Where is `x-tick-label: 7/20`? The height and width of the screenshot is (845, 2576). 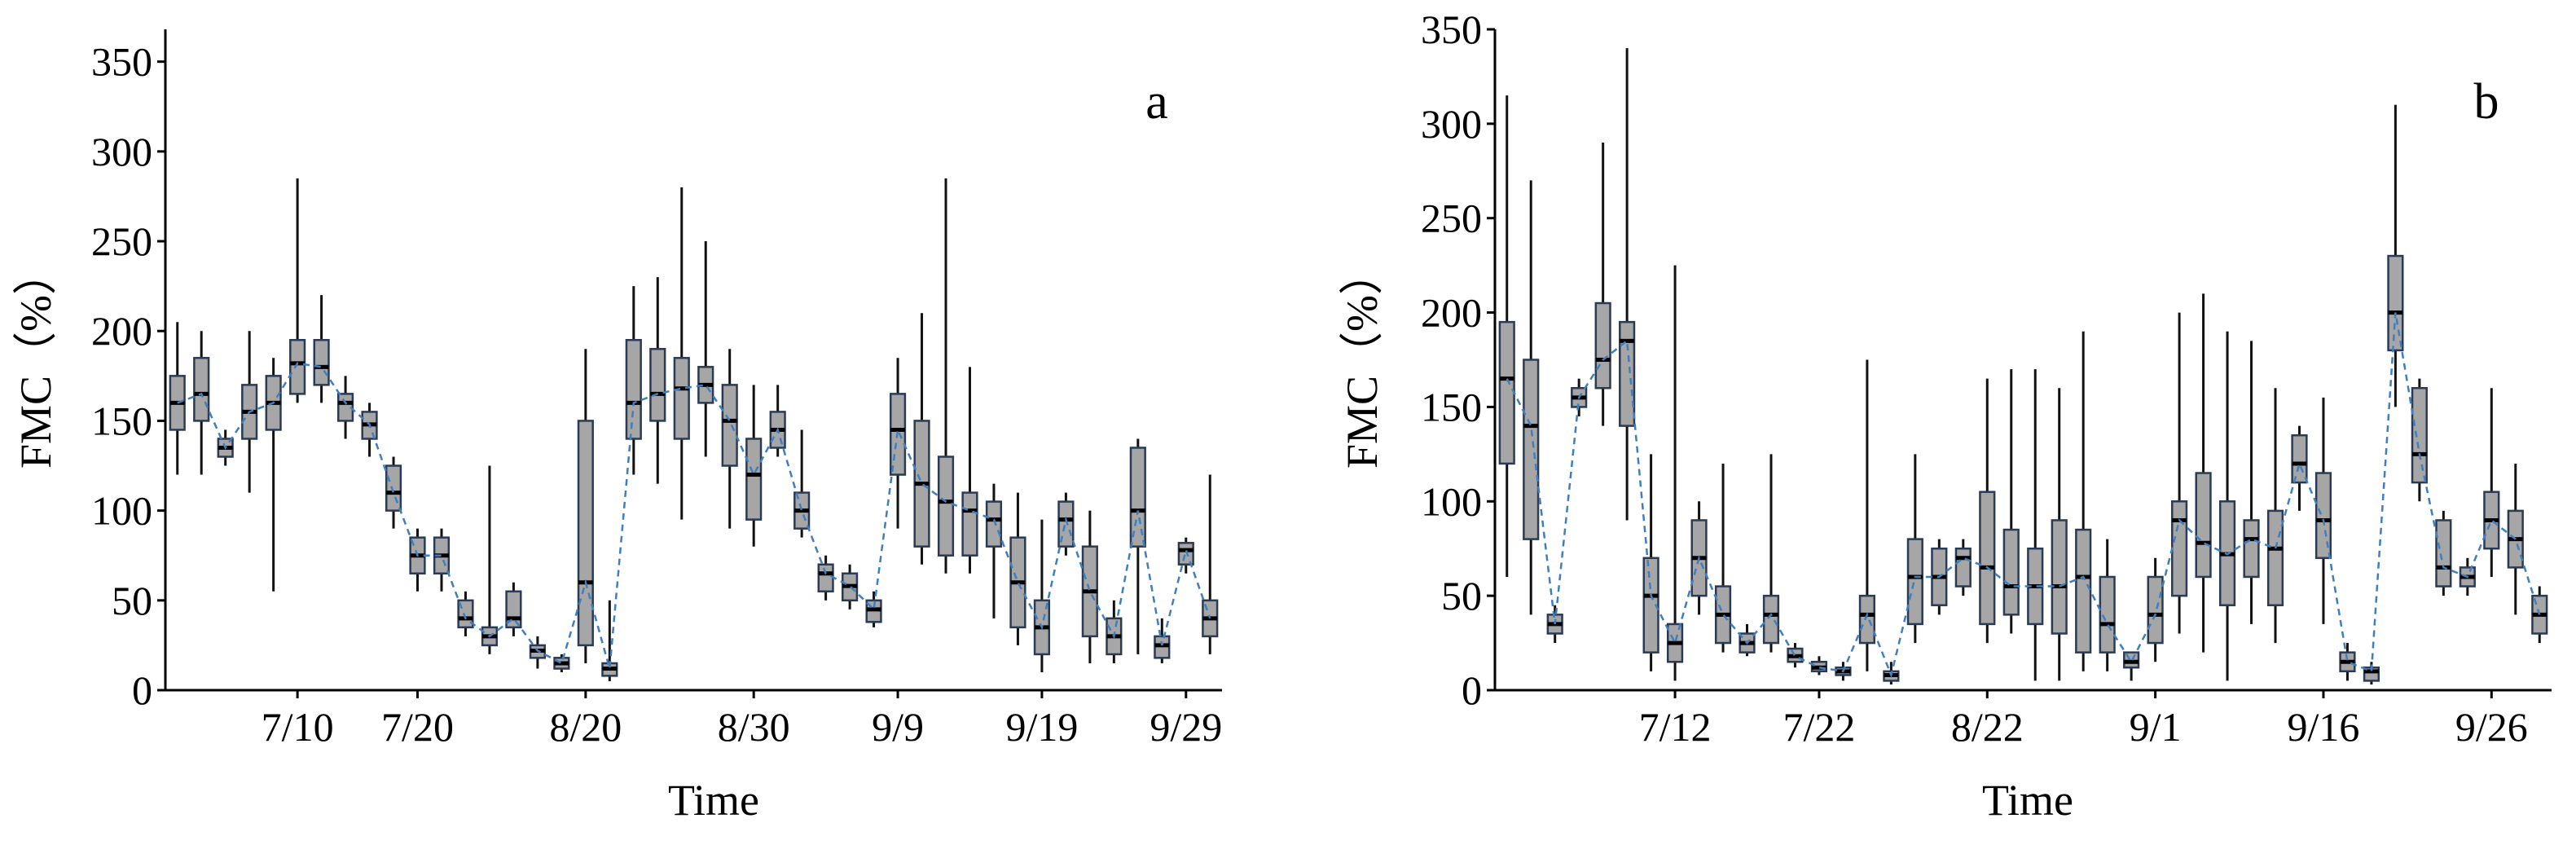 x-tick-label: 7/20 is located at coordinates (417, 727).